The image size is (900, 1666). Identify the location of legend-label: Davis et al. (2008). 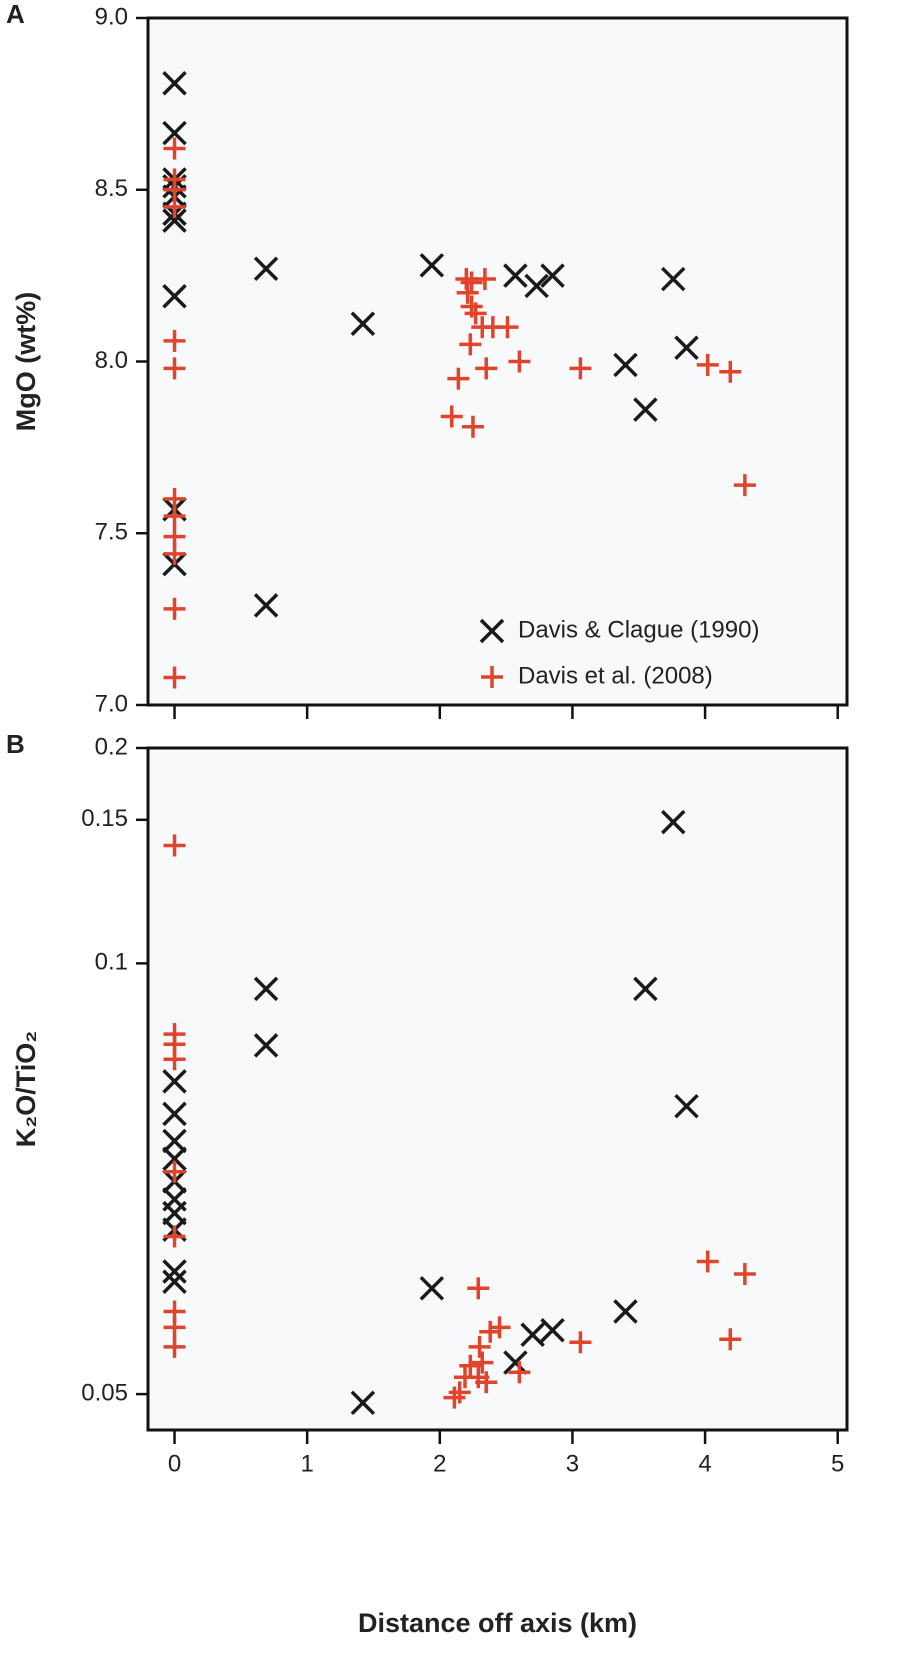
(615, 675).